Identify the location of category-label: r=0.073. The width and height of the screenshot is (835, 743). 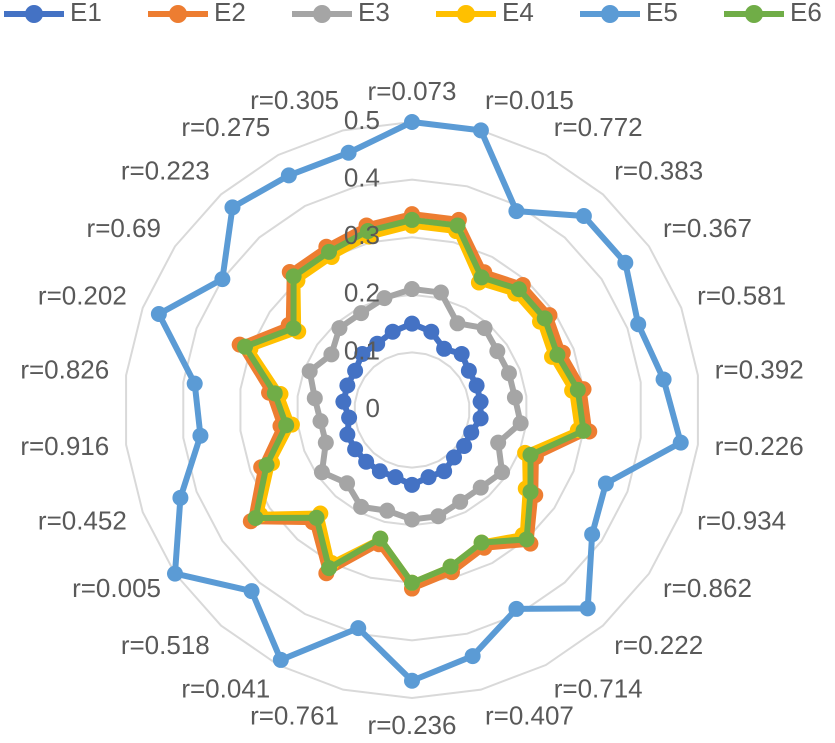
(412, 91).